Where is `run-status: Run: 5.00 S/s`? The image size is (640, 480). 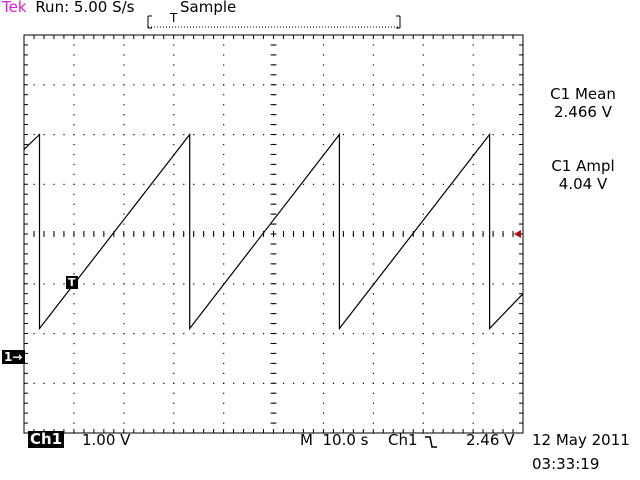
run-status: Run: 5.00 S/s is located at coordinates (85, 8).